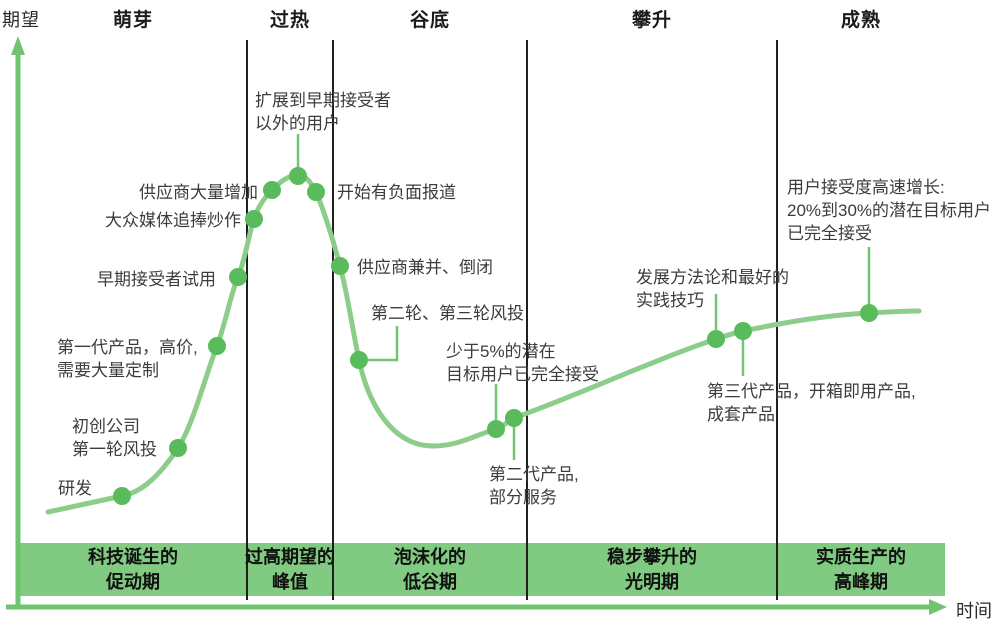 The image size is (1000, 620). Describe the element at coordinates (383, 344) in the screenshot. I see `annotation-connector-line` at that location.